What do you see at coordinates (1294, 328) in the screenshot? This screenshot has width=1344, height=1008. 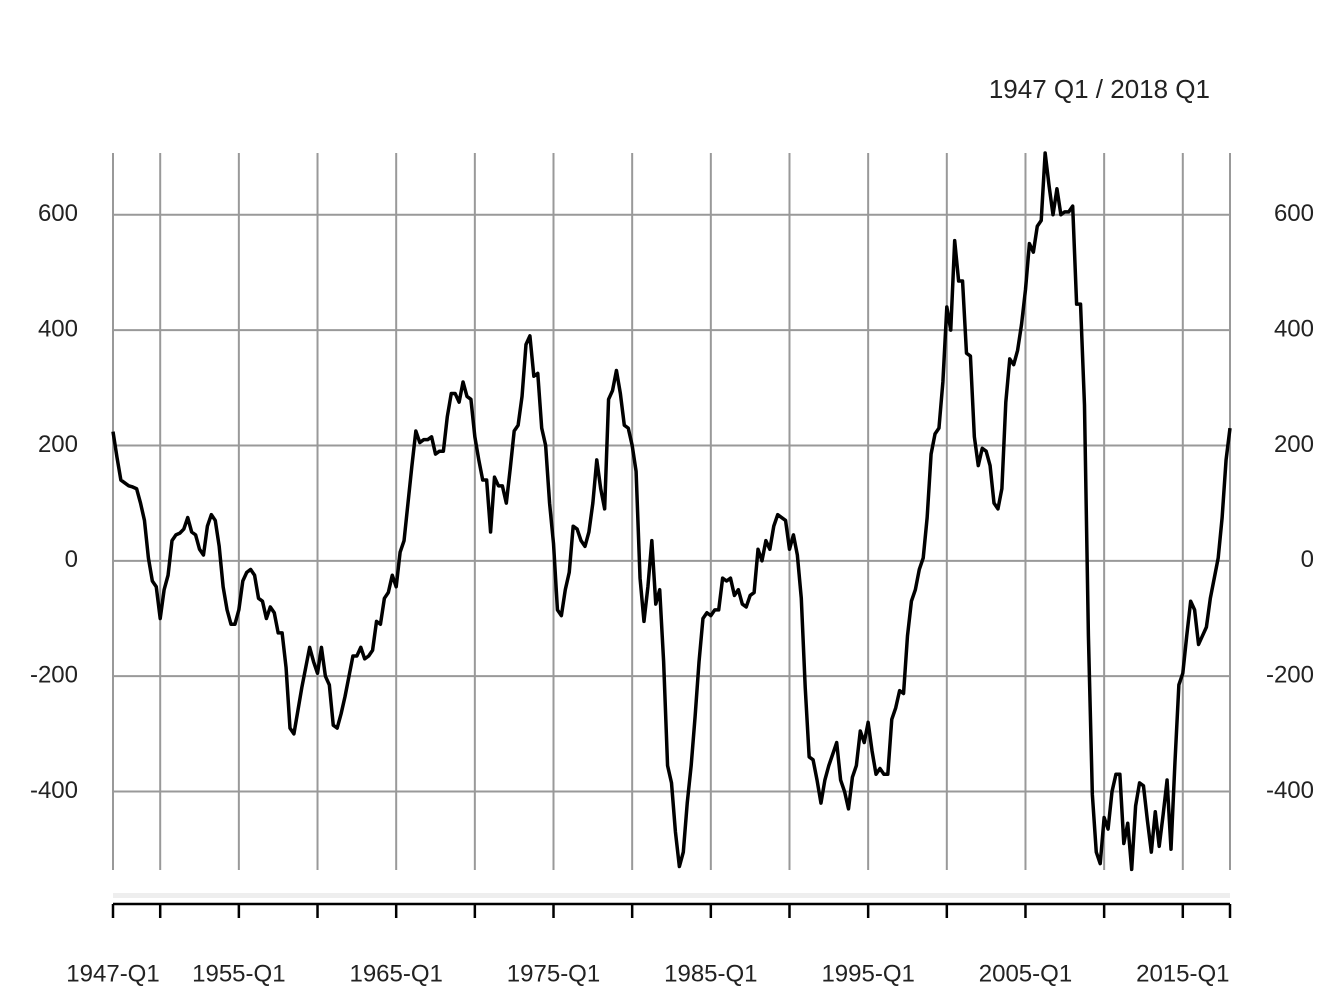 I see `y-tick-label-right: 400` at bounding box center [1294, 328].